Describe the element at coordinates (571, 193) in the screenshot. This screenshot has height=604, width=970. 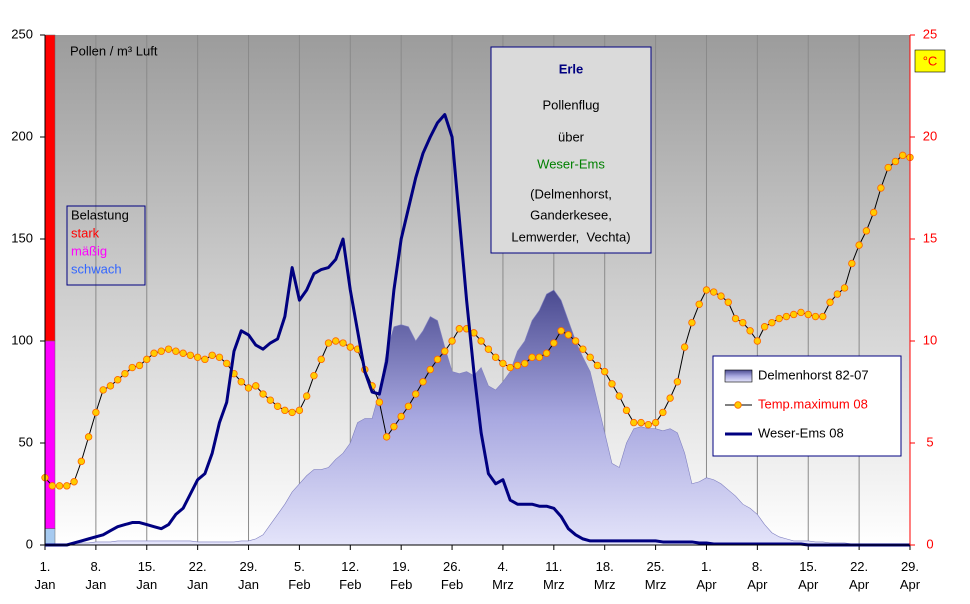
I see `subtitle: (Delmenhorst,` at that location.